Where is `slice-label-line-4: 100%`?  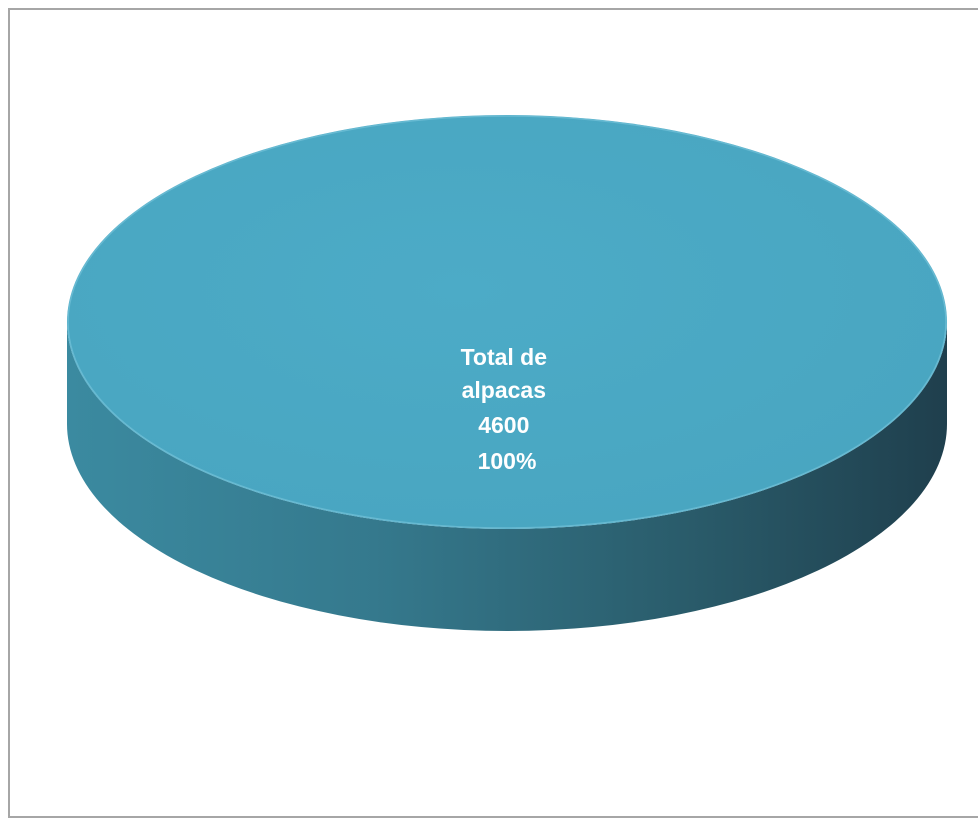
slice-label-line-4: 100% is located at coordinates (507, 461).